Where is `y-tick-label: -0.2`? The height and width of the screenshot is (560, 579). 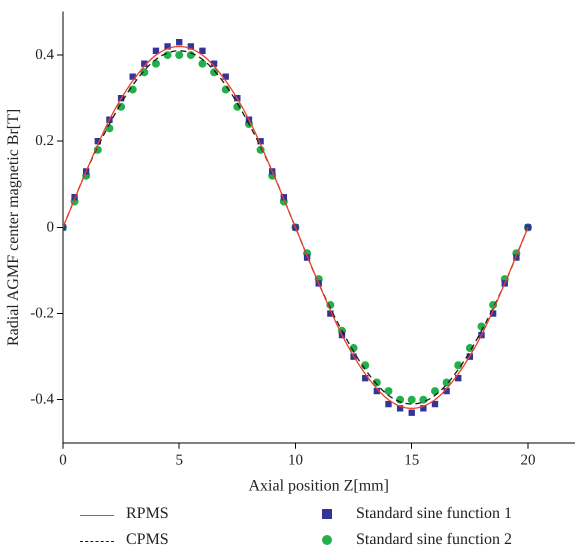
y-tick-label: -0.2 is located at coordinates (42, 313).